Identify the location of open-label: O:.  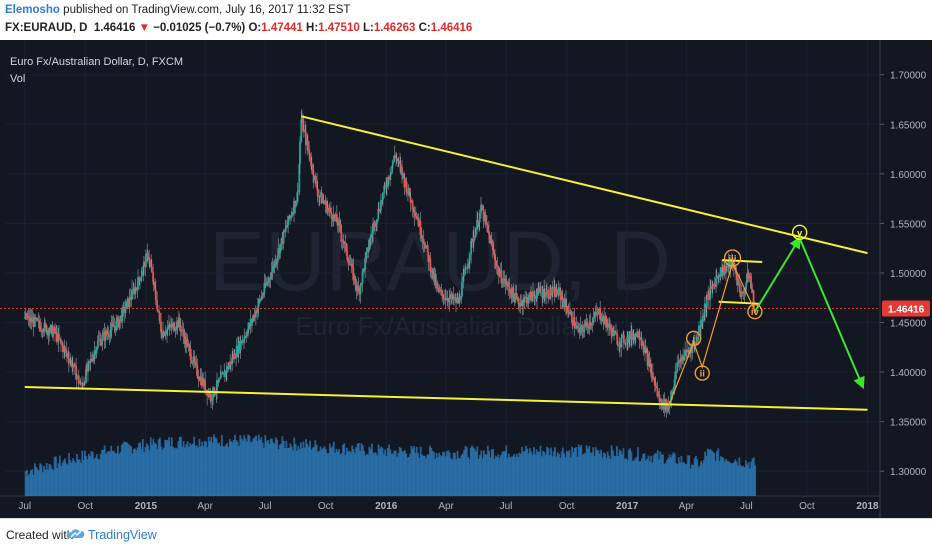
(255, 28).